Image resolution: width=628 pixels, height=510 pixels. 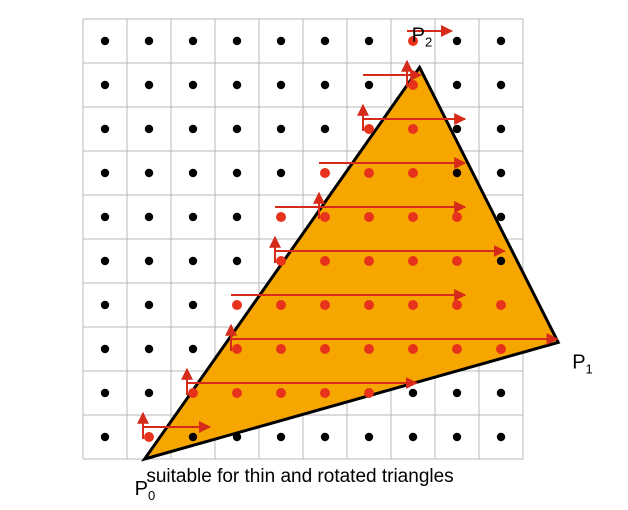 What do you see at coordinates (300, 476) in the screenshot?
I see `figure-caption: suitable for thin and rotated triangles` at bounding box center [300, 476].